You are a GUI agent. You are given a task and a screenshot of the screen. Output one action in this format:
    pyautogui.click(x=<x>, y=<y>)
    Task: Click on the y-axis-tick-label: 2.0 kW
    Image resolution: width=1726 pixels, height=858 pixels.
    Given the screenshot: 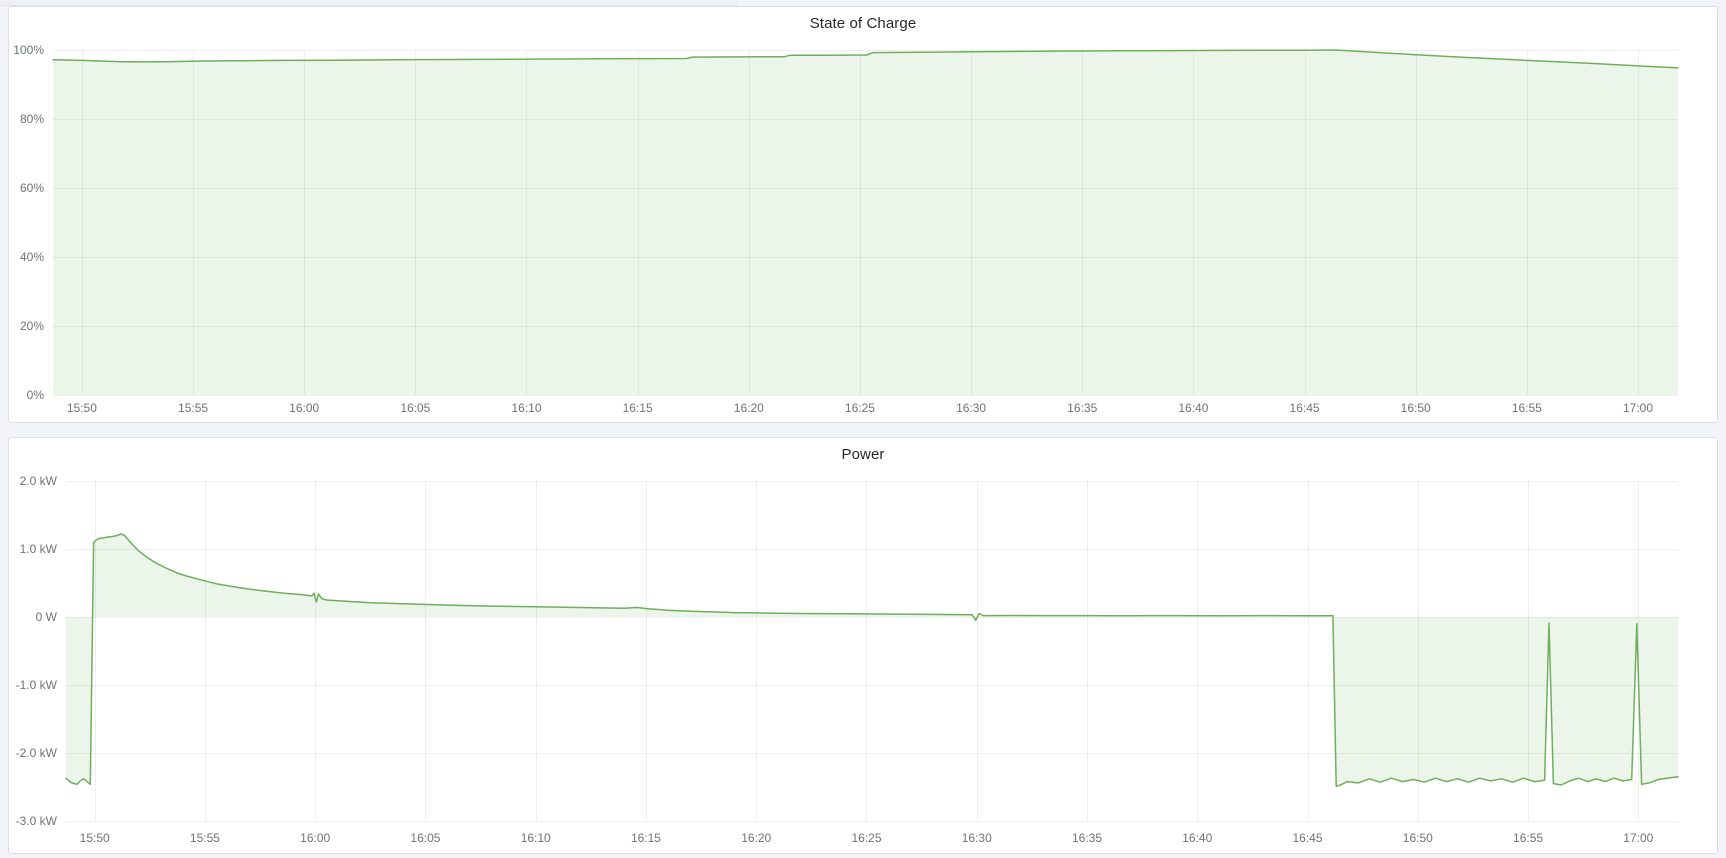 What is the action you would take?
    pyautogui.click(x=38, y=481)
    